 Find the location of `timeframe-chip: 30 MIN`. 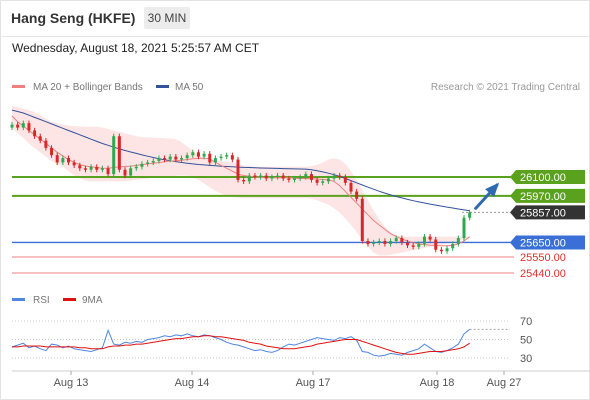

timeframe-chip: 30 MIN is located at coordinates (167, 18).